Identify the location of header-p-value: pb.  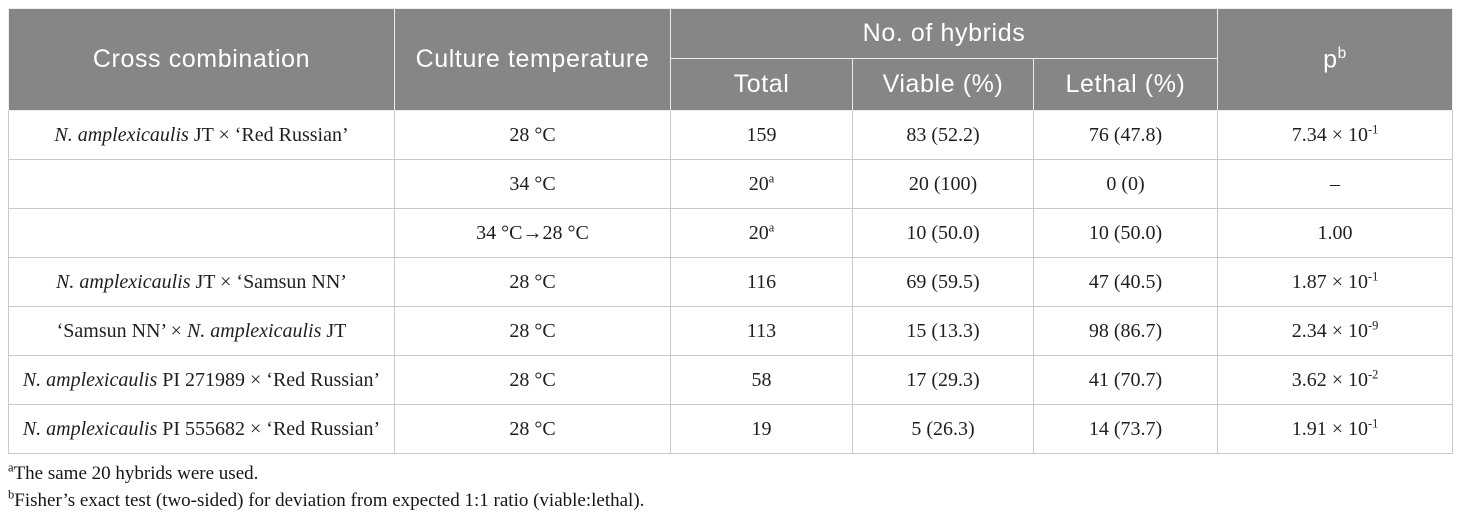
(1335, 59).